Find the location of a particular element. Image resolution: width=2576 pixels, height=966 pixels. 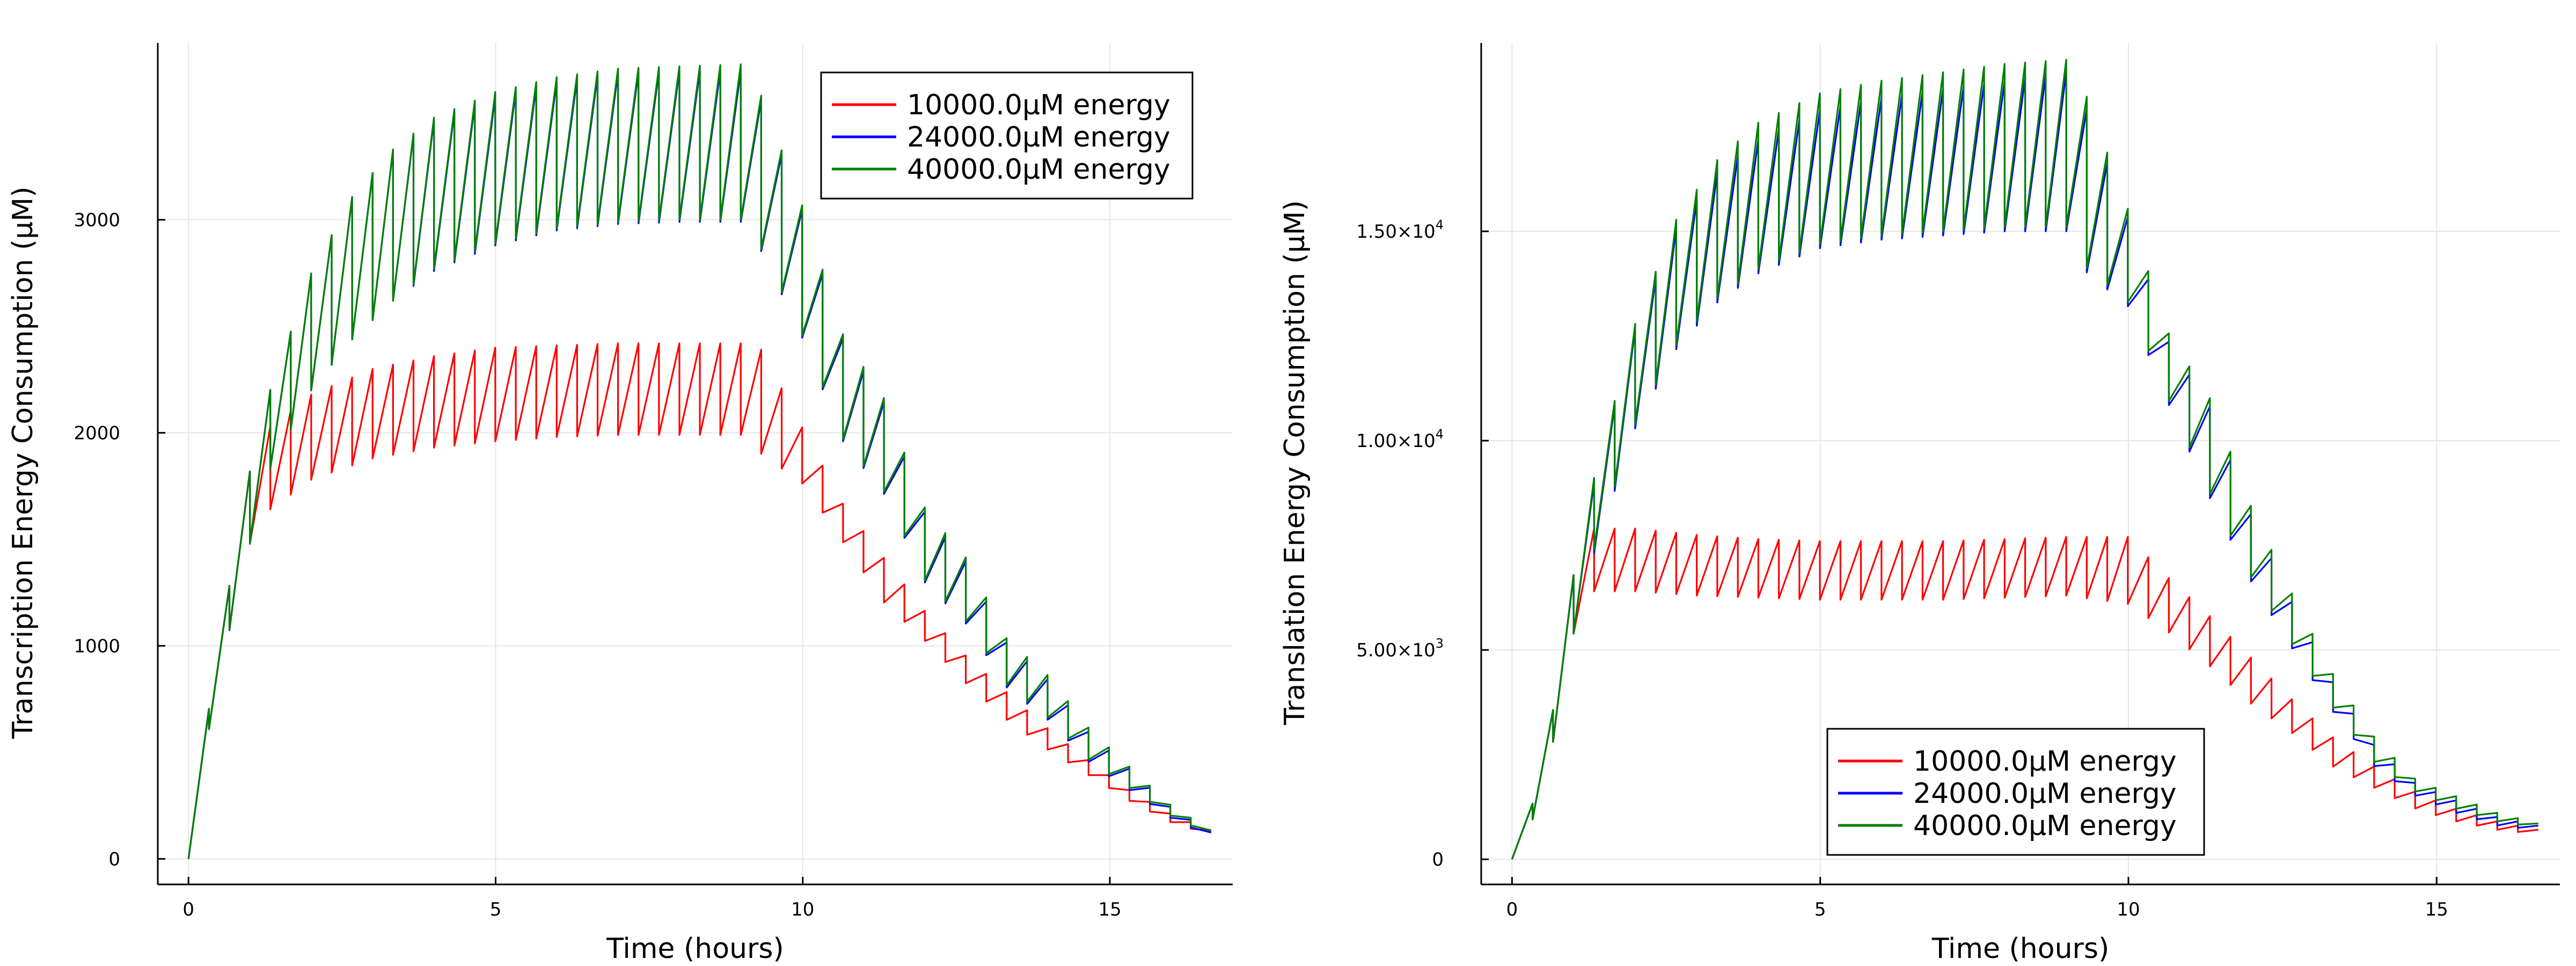

y-tick-label: 3000 is located at coordinates (97, 220).